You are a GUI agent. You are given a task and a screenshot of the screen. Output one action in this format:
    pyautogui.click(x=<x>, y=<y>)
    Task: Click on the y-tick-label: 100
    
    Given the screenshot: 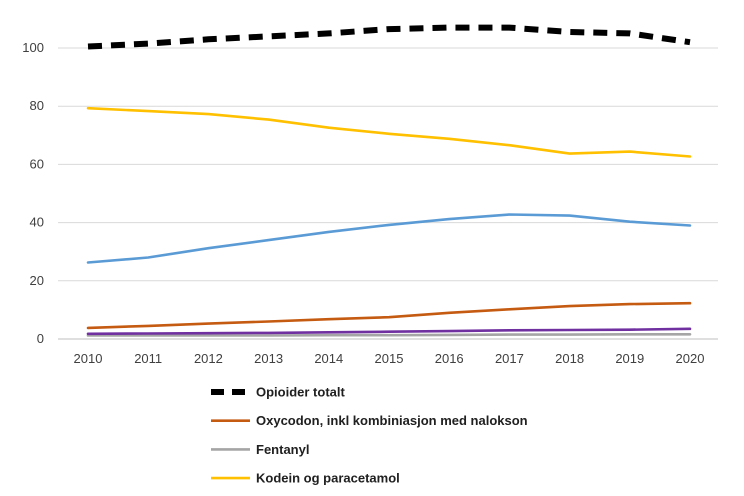 What is the action you would take?
    pyautogui.click(x=33, y=47)
    